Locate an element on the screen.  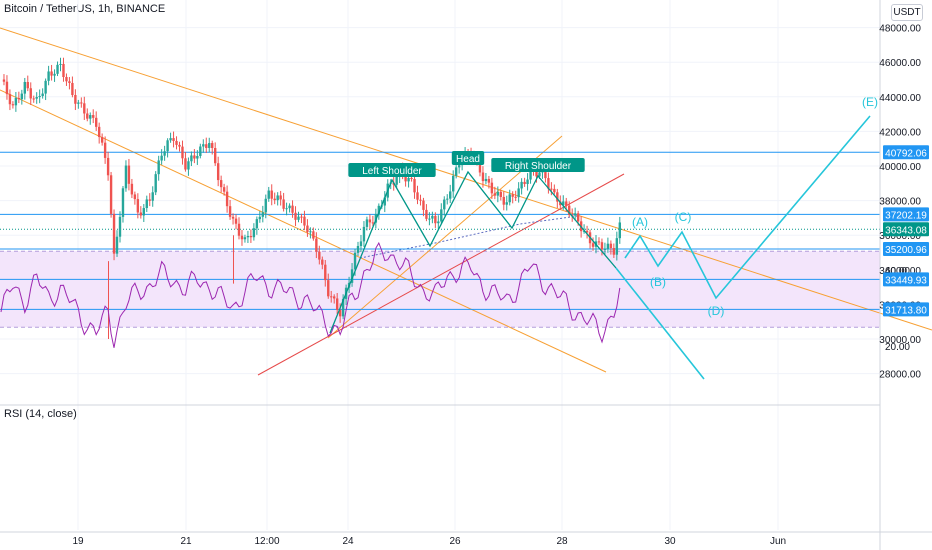
time-tick-label: 30 is located at coordinates (670, 541).